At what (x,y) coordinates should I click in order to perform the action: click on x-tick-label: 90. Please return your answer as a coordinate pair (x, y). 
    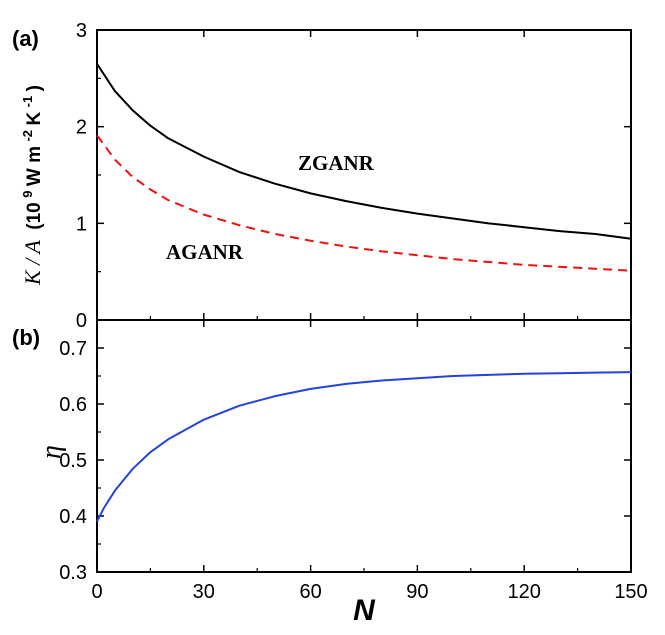
    Looking at the image, I should click on (417, 592).